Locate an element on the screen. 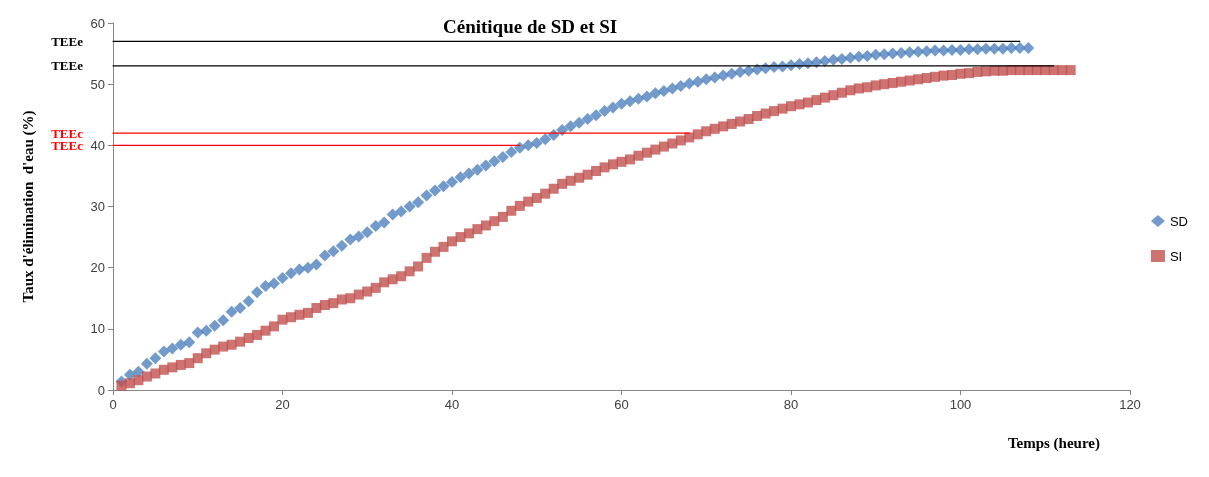 This screenshot has height=477, width=1209. y-tick-label: 40 is located at coordinates (97, 145).